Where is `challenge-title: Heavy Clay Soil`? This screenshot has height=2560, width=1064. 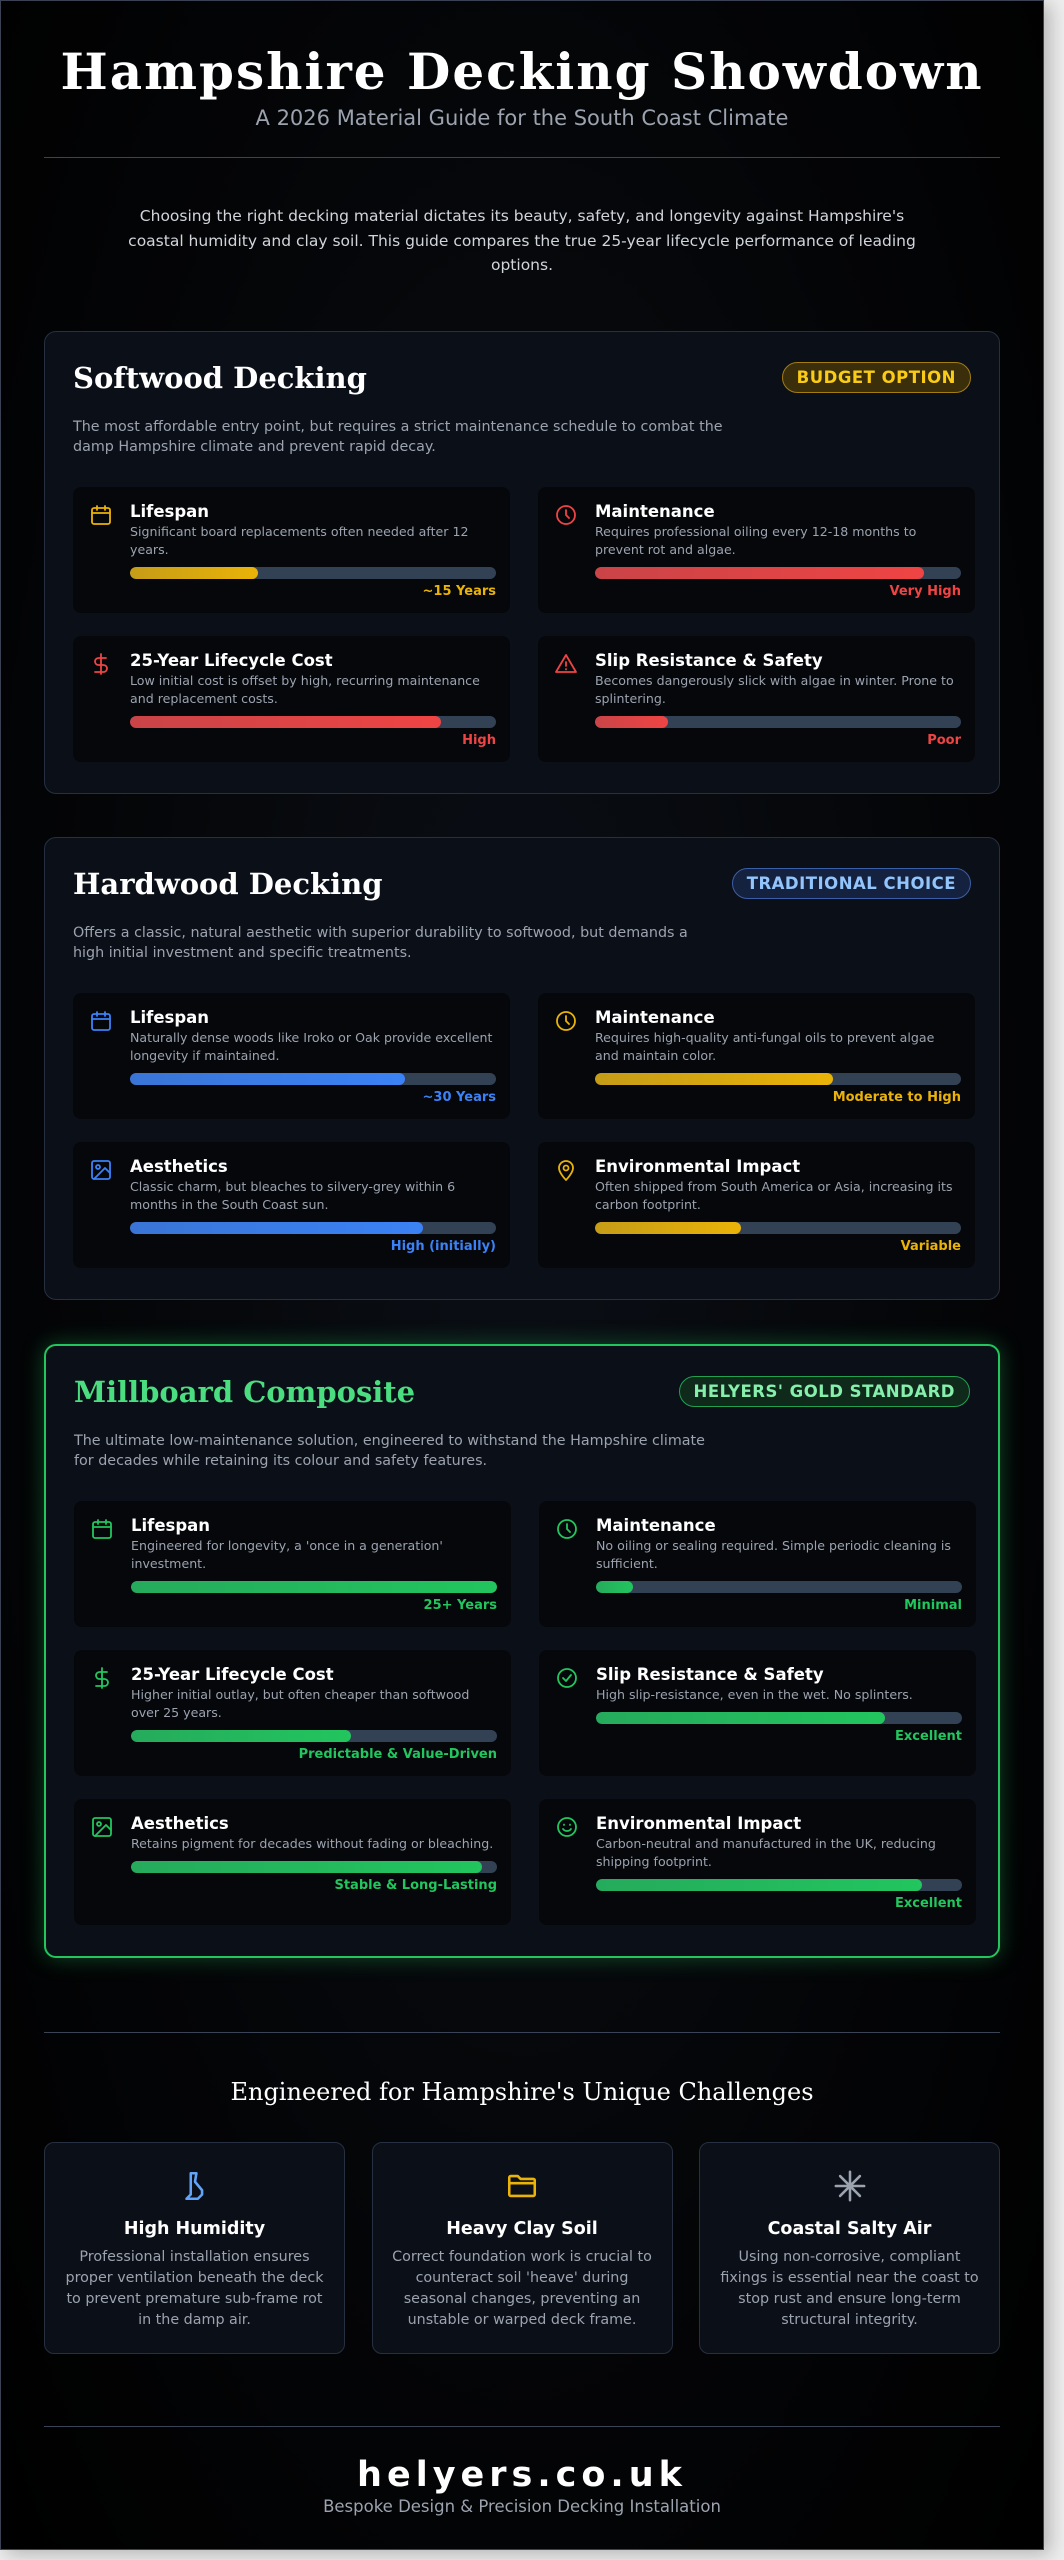
challenge-title: Heavy Clay Soil is located at coordinates (522, 2228).